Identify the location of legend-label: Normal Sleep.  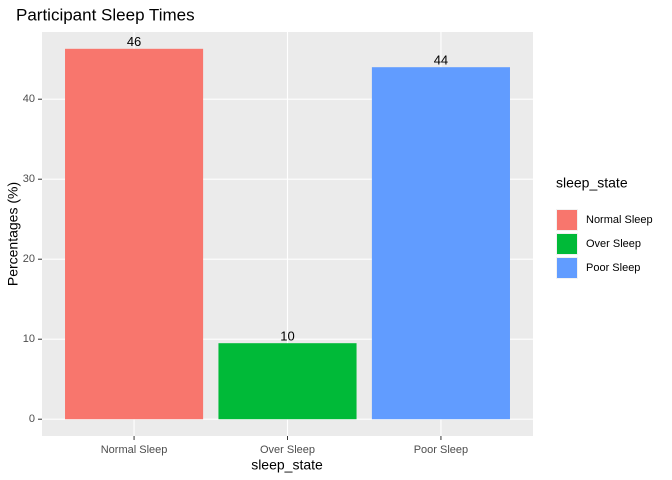
(619, 220).